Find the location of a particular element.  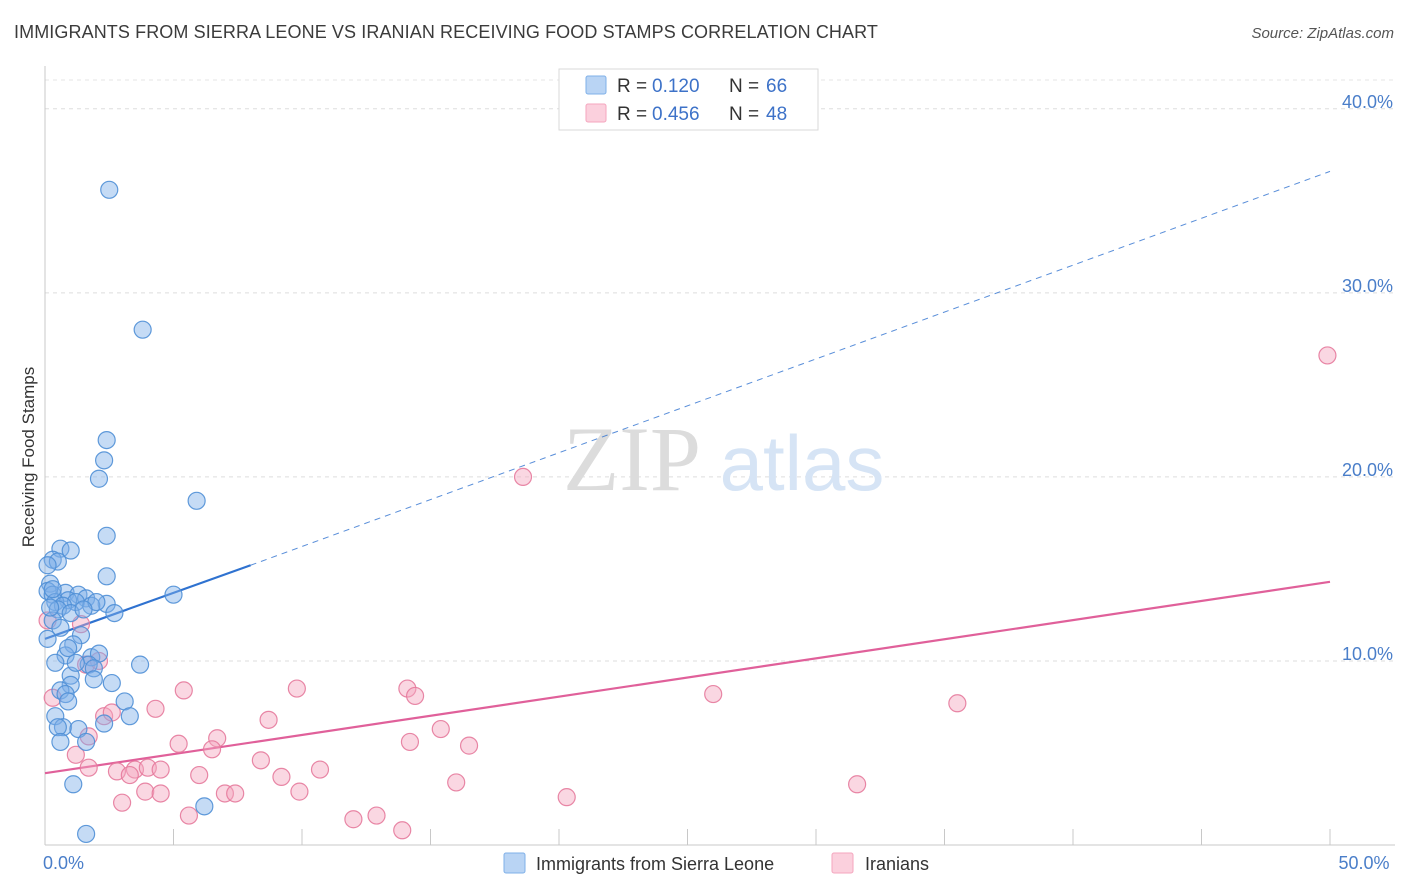

bottom-legend-label-iranians: Iranians is located at coordinates (897, 864).